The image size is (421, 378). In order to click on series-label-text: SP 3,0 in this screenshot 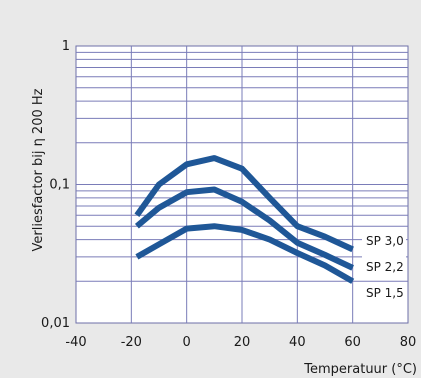, I will do `click(385, 241)`.